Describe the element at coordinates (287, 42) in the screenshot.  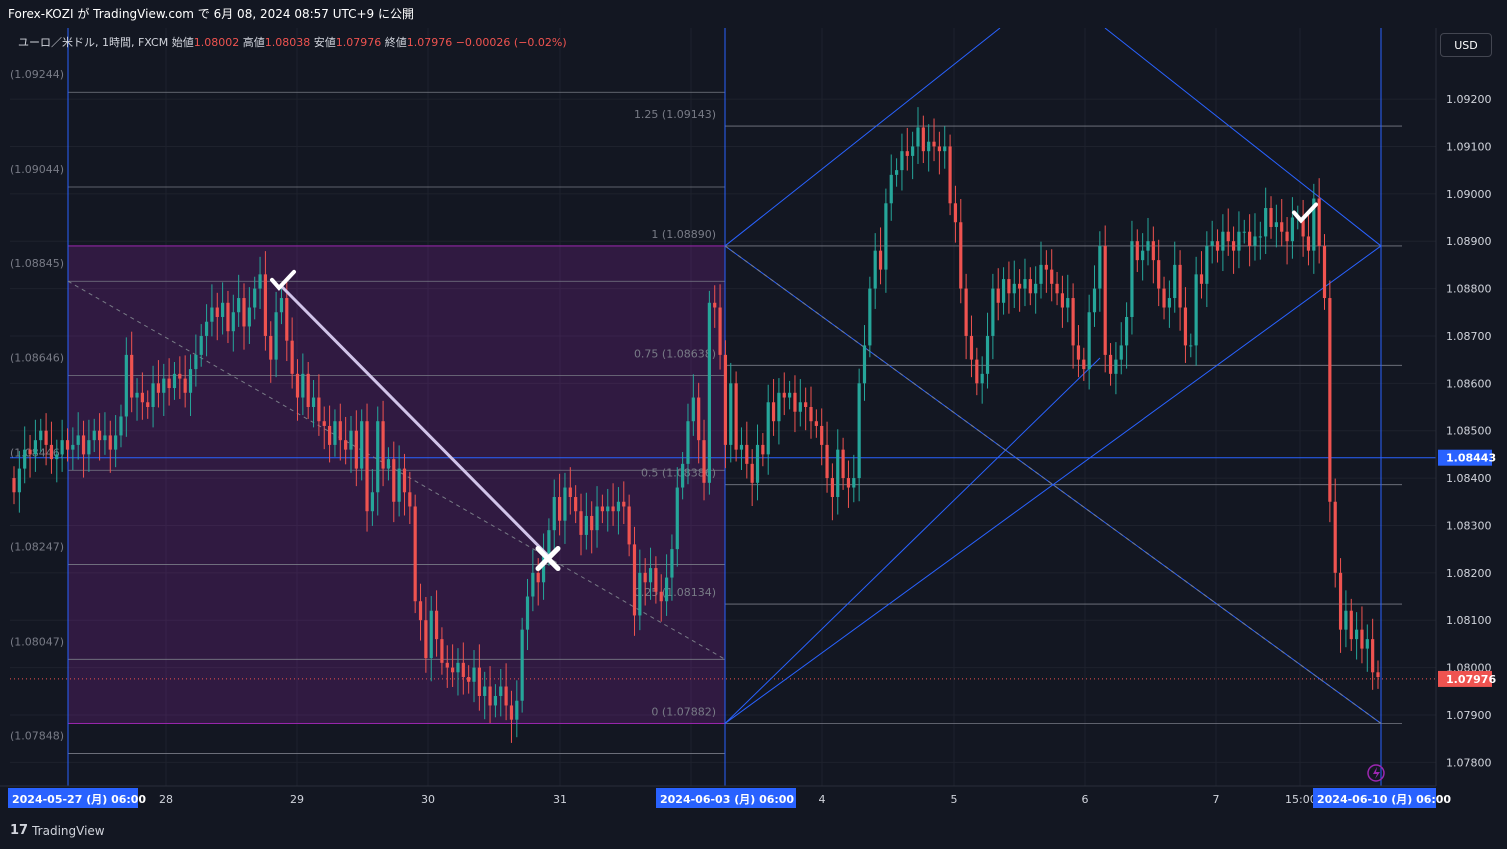
I see `legend-high: 1.08038` at that location.